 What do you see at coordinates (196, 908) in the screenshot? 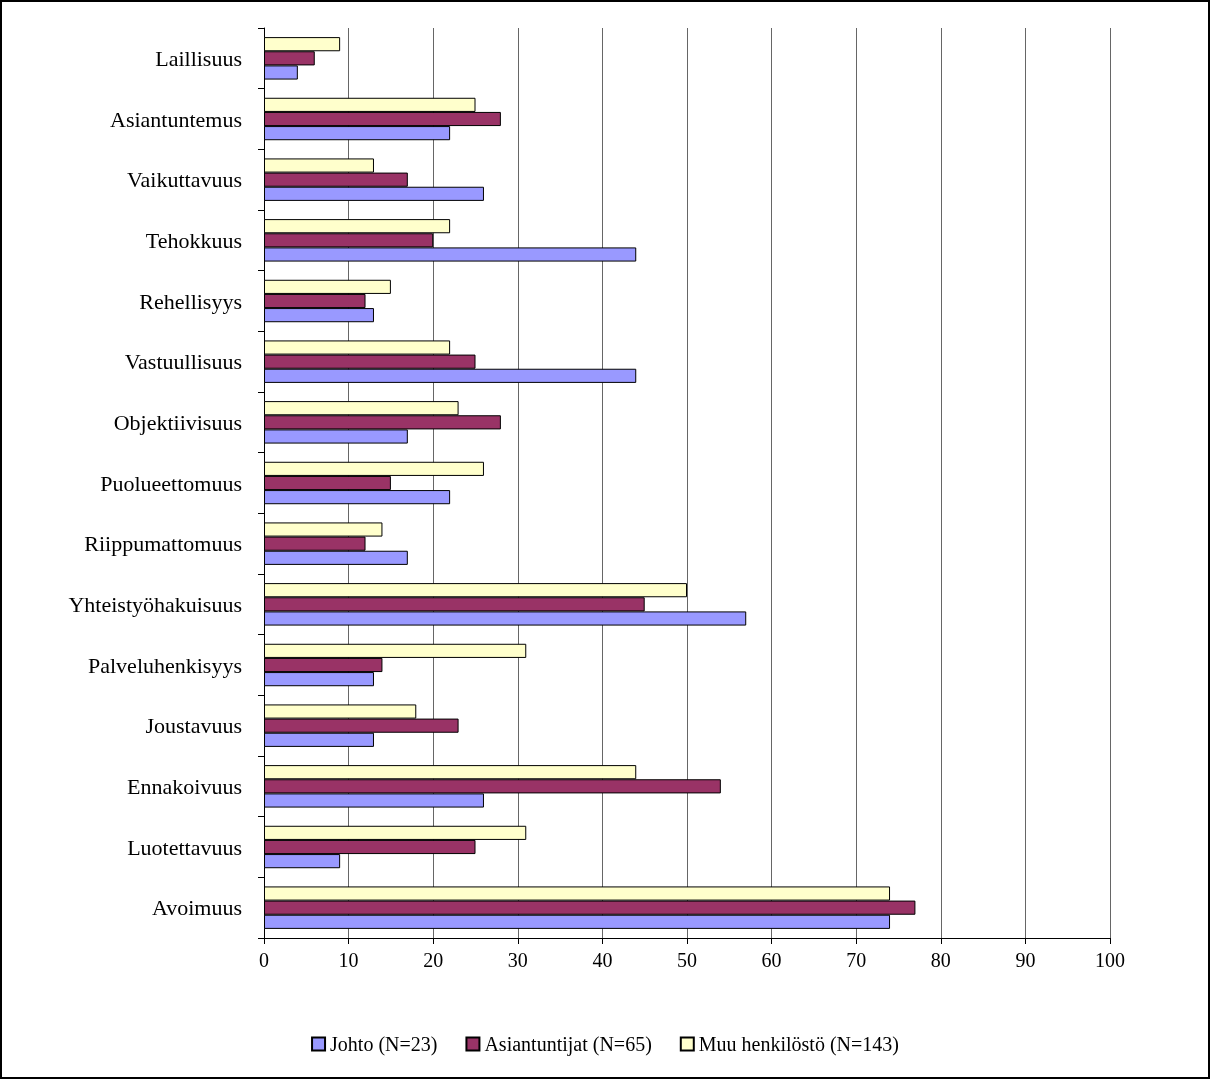
I see `y-tick-label: Avoimuus` at bounding box center [196, 908].